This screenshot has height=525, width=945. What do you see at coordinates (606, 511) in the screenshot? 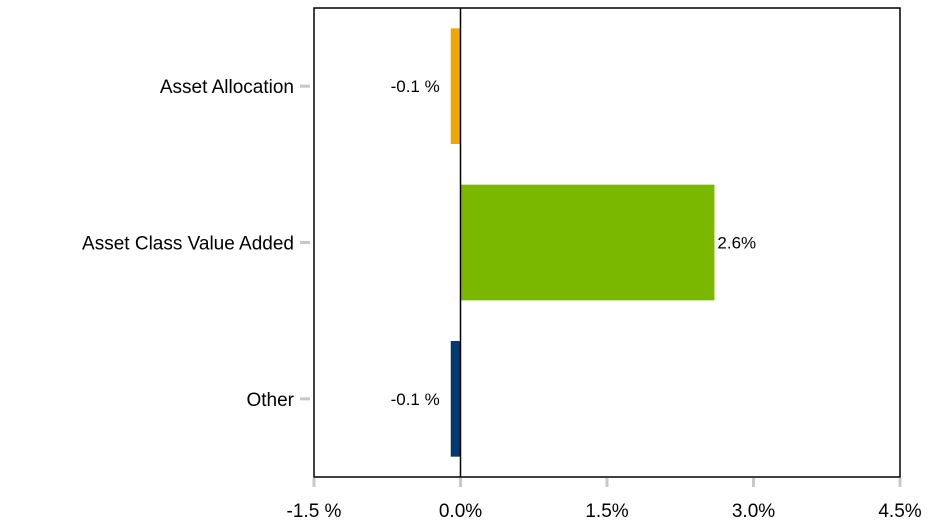
I see `value-tick-label: 1.5%` at bounding box center [606, 511].